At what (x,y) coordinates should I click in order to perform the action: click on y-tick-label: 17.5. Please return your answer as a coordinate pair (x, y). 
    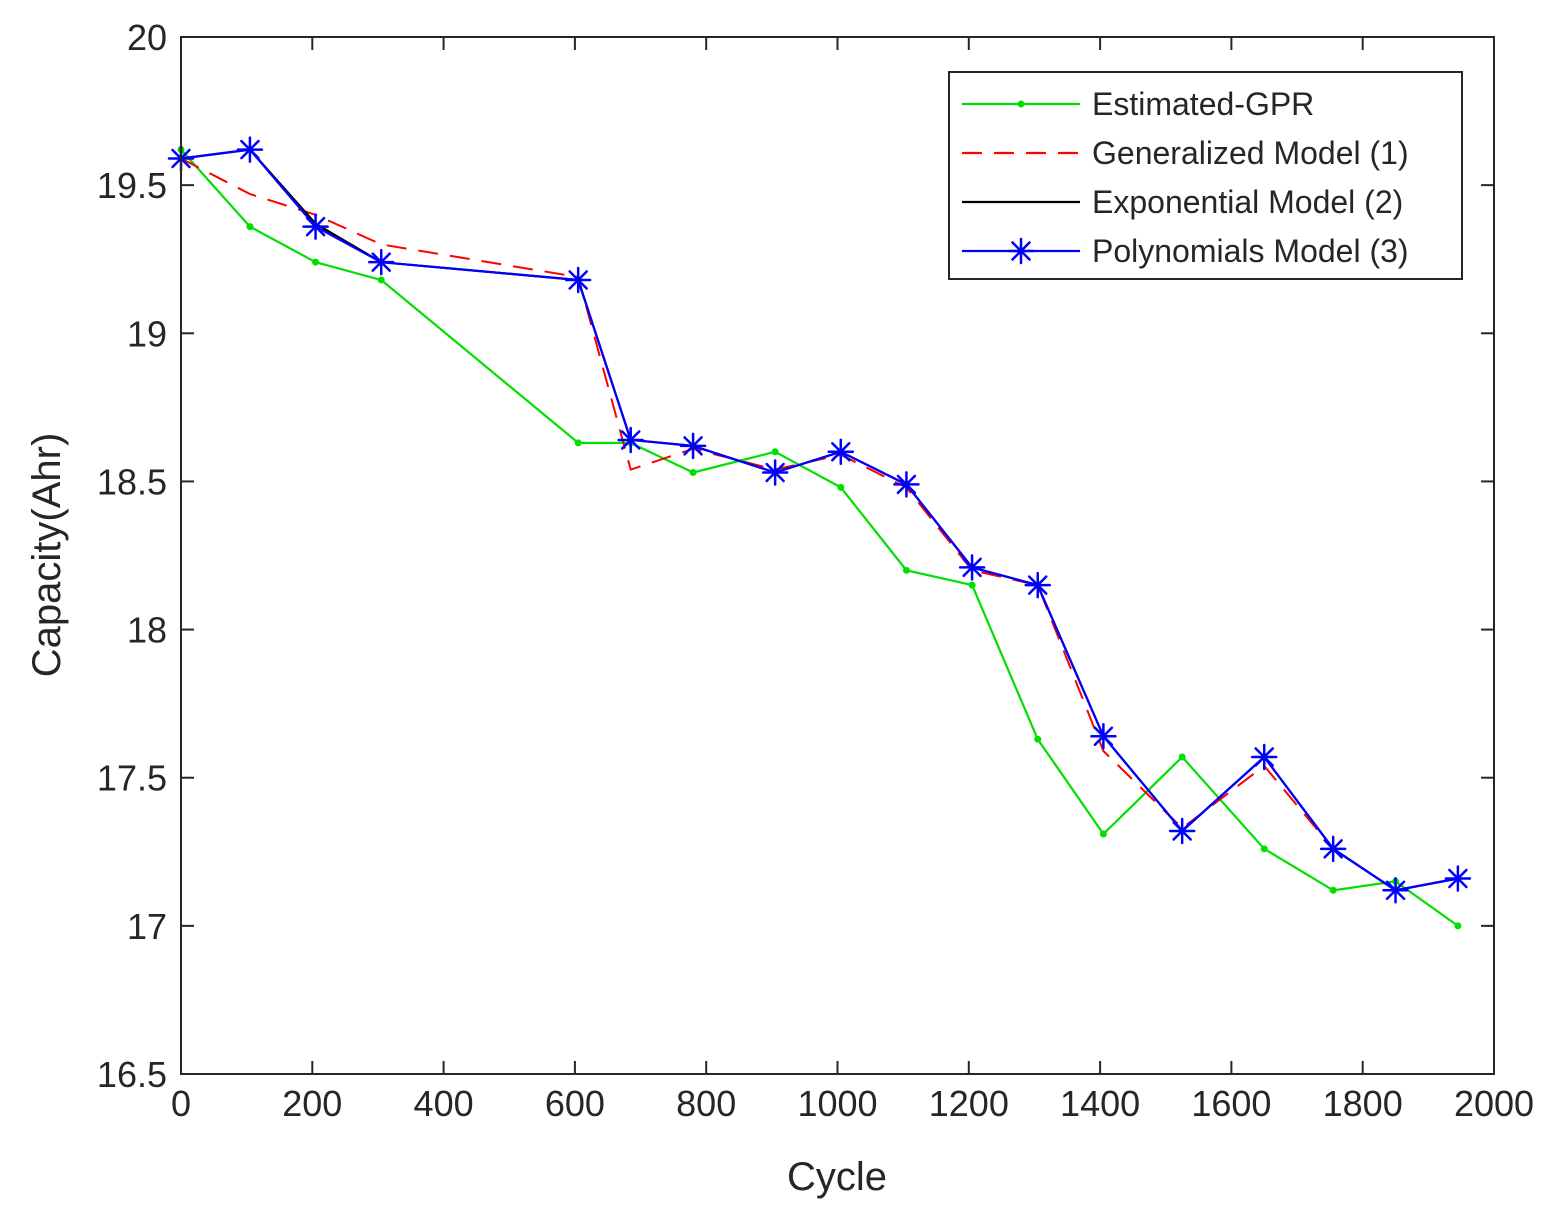
    Looking at the image, I should click on (132, 778).